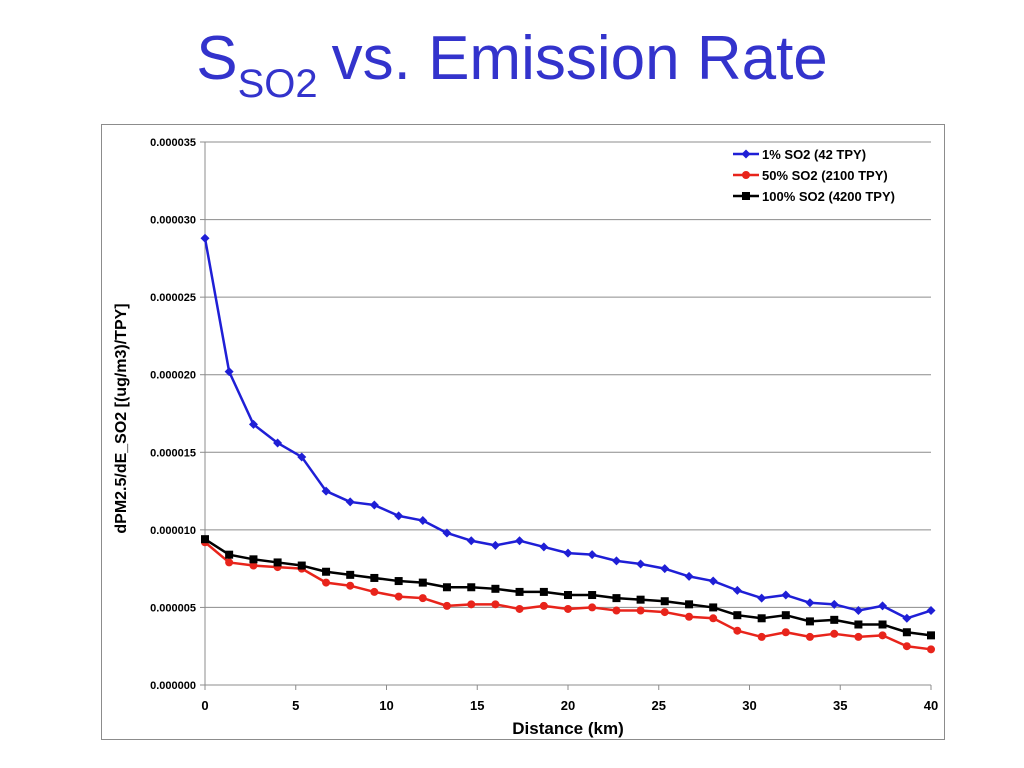 The height and width of the screenshot is (768, 1024). Describe the element at coordinates (825, 175) in the screenshot. I see `legend-label-1: 50% SO2 (2100 TPY)` at that location.